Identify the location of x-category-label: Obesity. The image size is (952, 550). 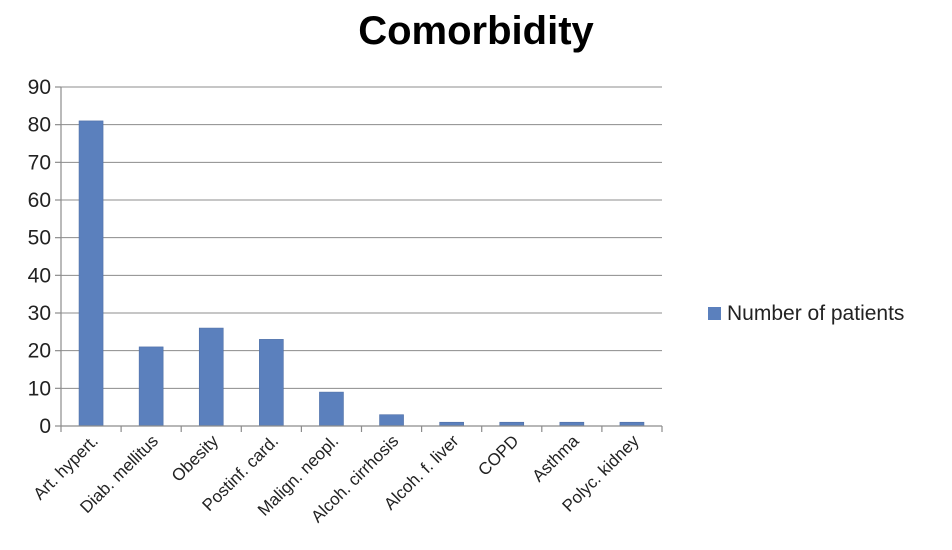
(195, 458).